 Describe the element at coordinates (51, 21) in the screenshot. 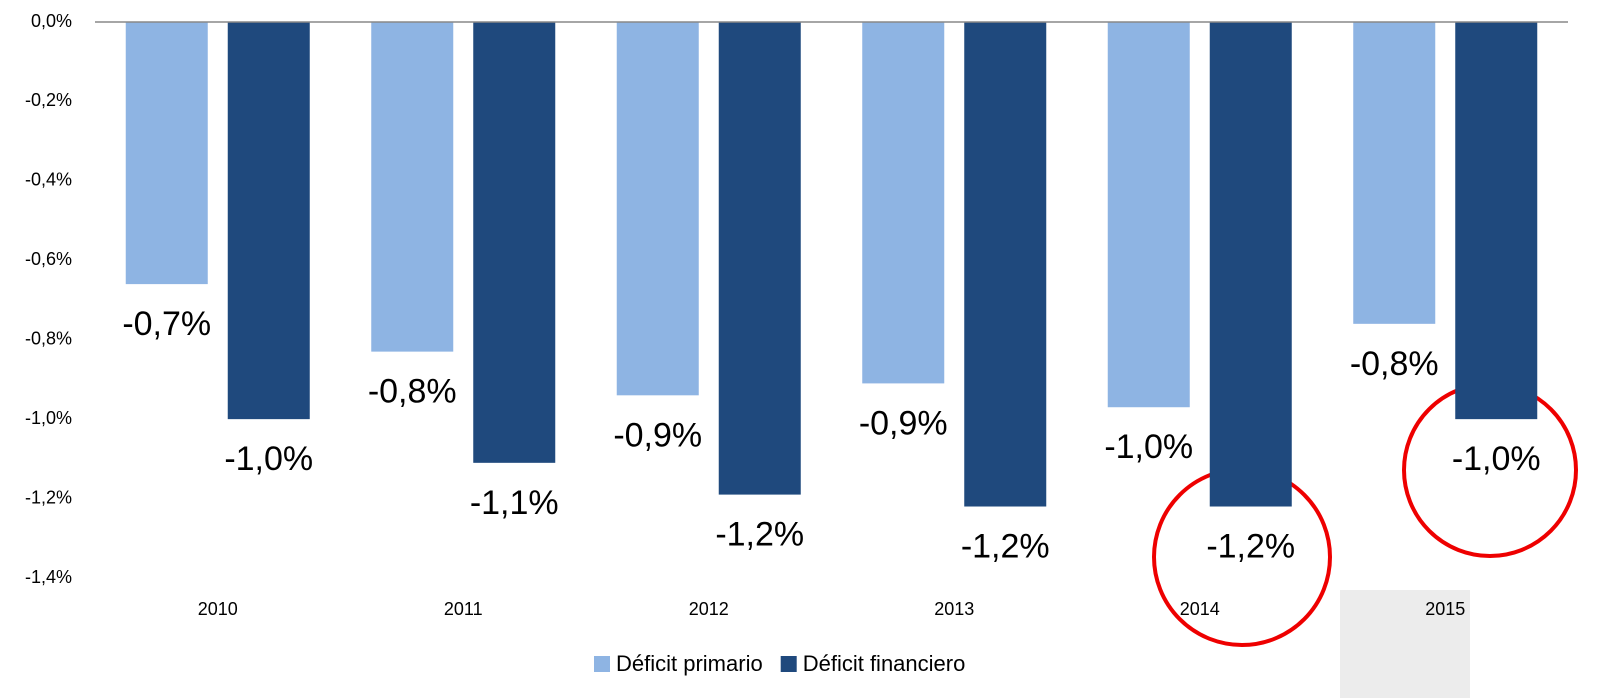

I see `y-tick-label: 0,0%` at that location.